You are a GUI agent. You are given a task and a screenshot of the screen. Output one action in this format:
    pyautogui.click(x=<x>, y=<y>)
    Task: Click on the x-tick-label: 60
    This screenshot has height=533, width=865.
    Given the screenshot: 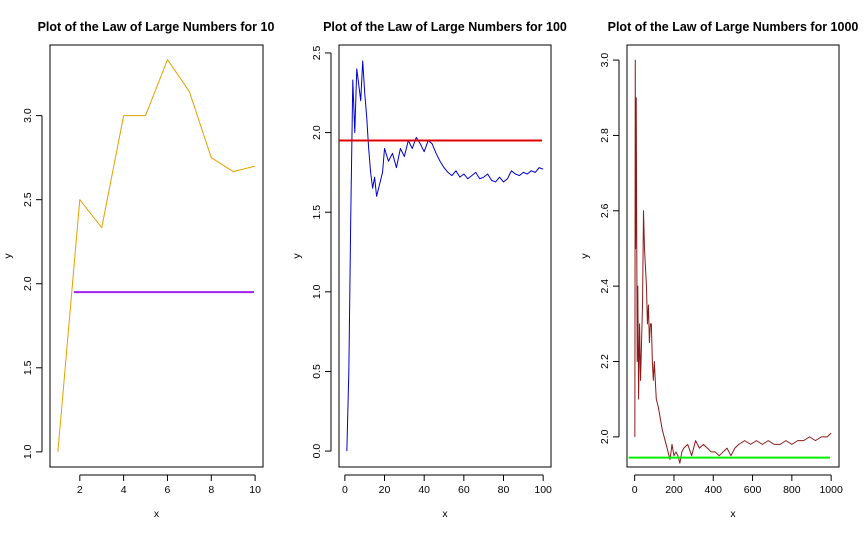 What is the action you would take?
    pyautogui.click(x=464, y=490)
    